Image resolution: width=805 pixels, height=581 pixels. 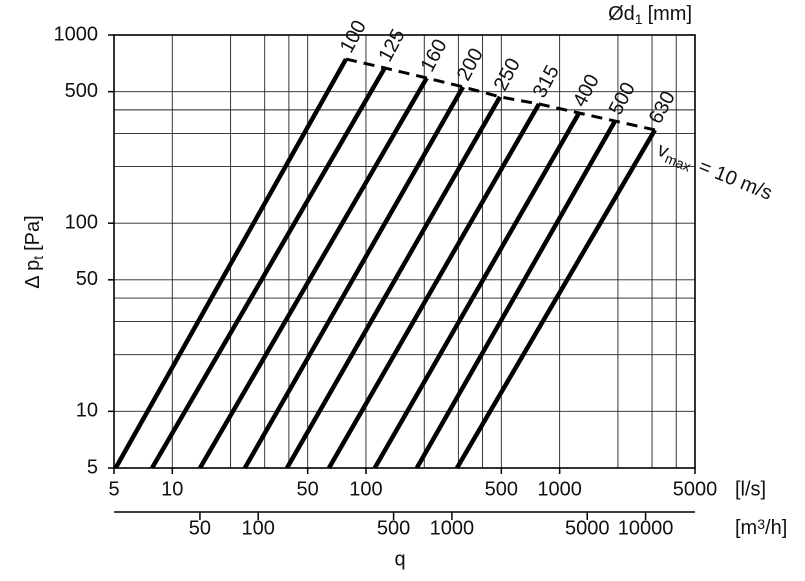 I want to click on title-main: Ød, so click(x=621, y=14).